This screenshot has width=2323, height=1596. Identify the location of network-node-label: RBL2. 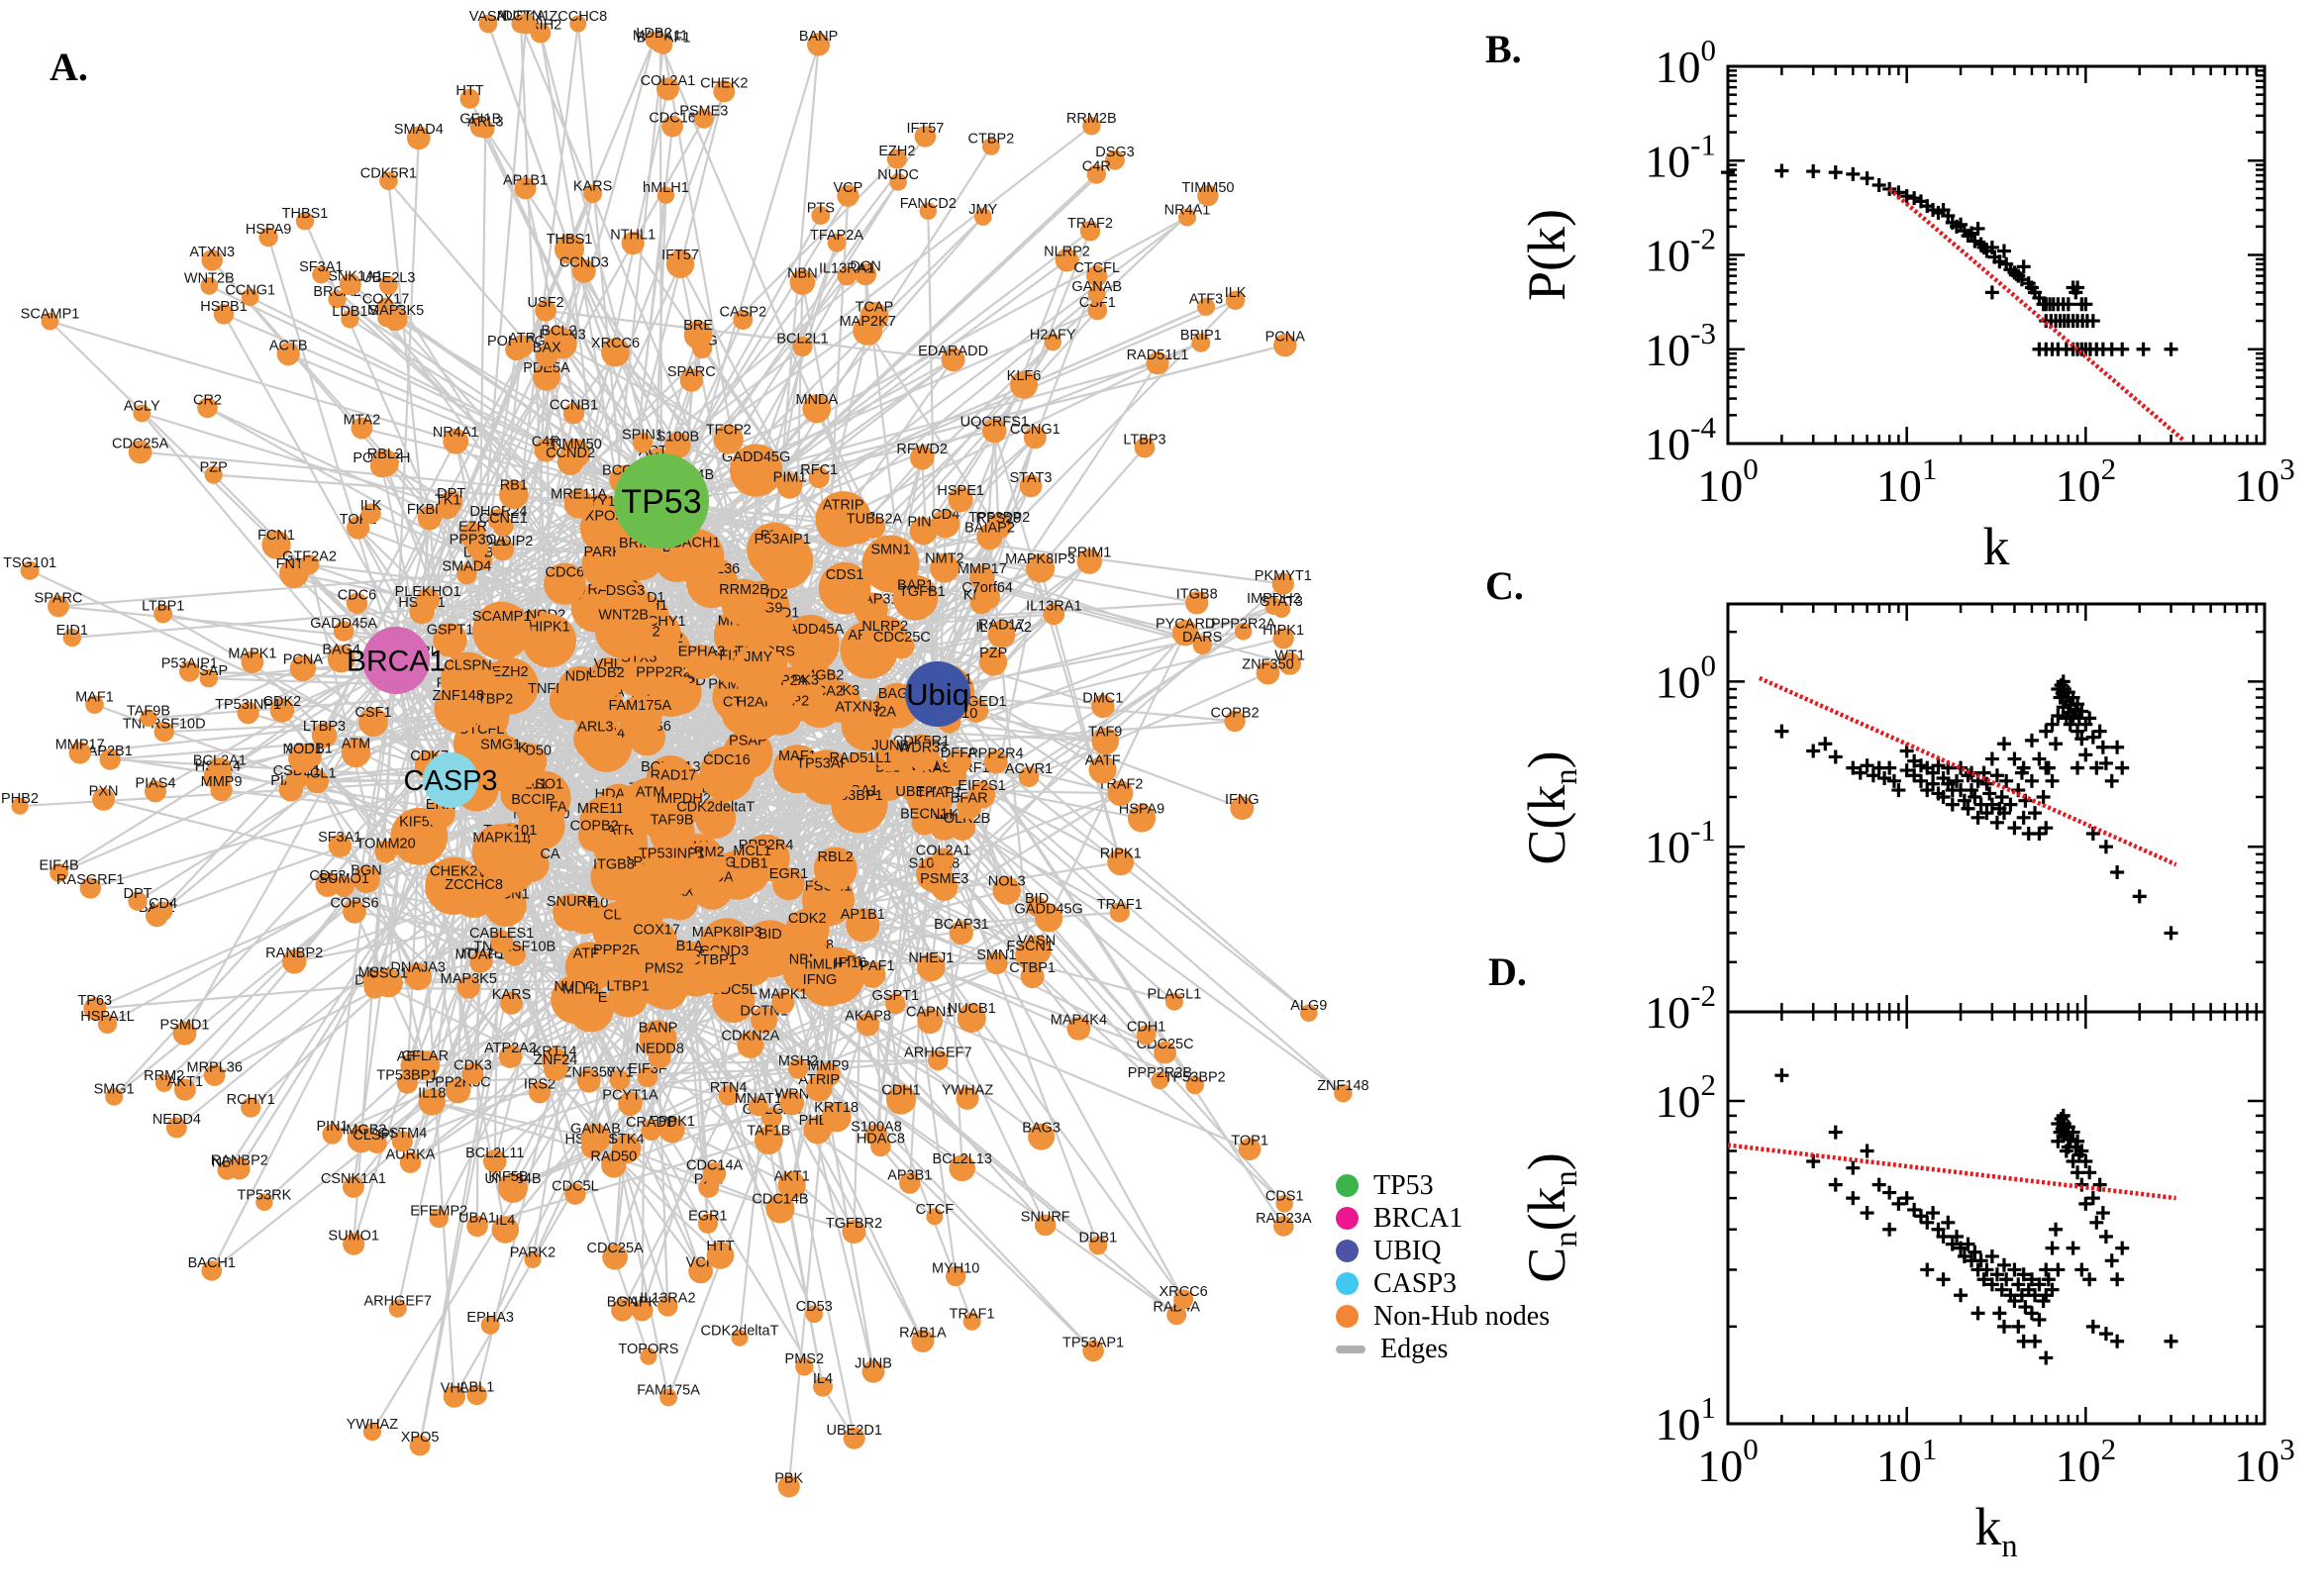
(836, 857).